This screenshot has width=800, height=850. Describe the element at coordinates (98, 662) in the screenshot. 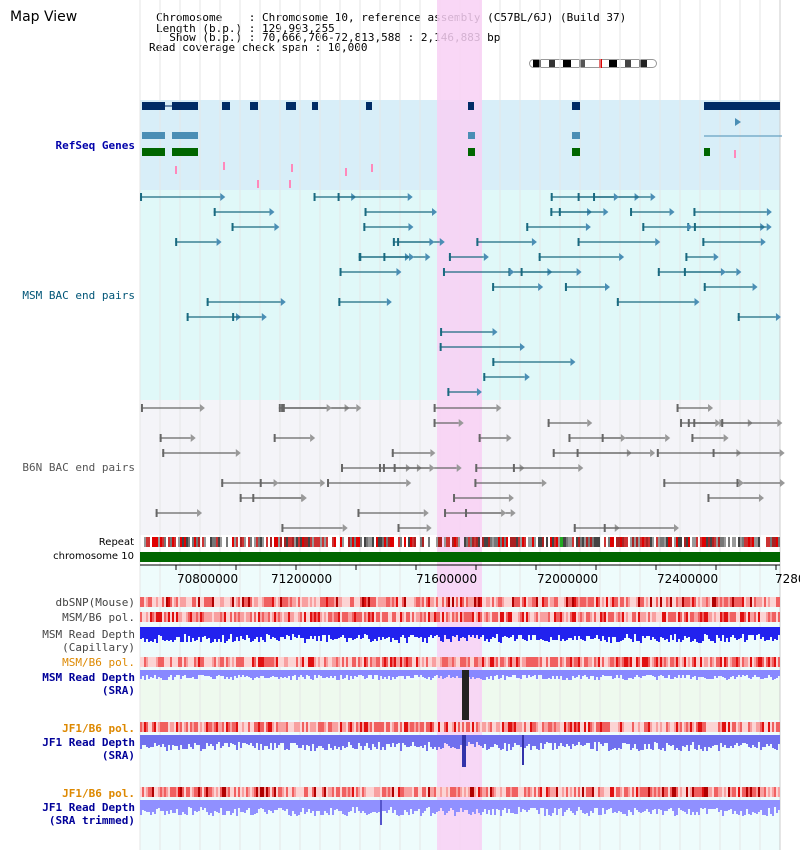

I see `label-msm-b6-pol-2: MSM/B6 pol.` at that location.